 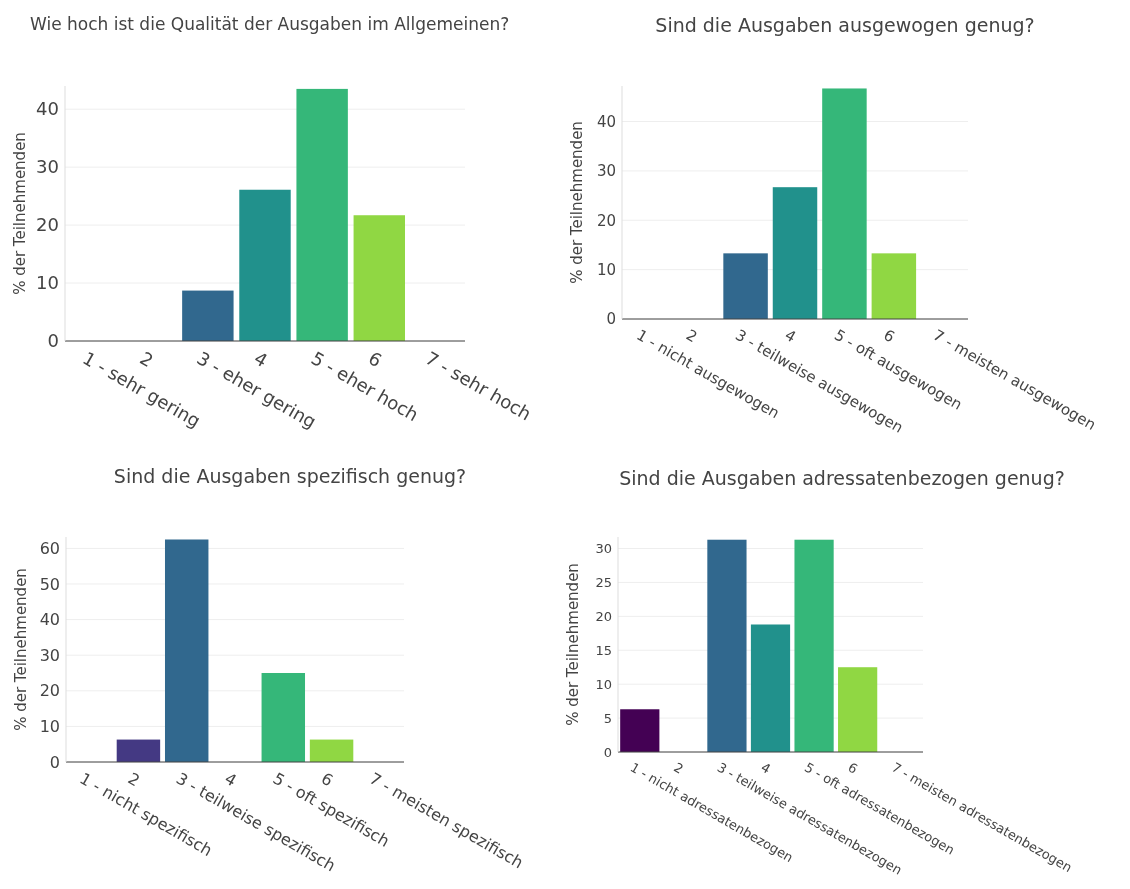 What do you see at coordinates (49, 548) in the screenshot?
I see `y-tick-label: 60` at bounding box center [49, 548].